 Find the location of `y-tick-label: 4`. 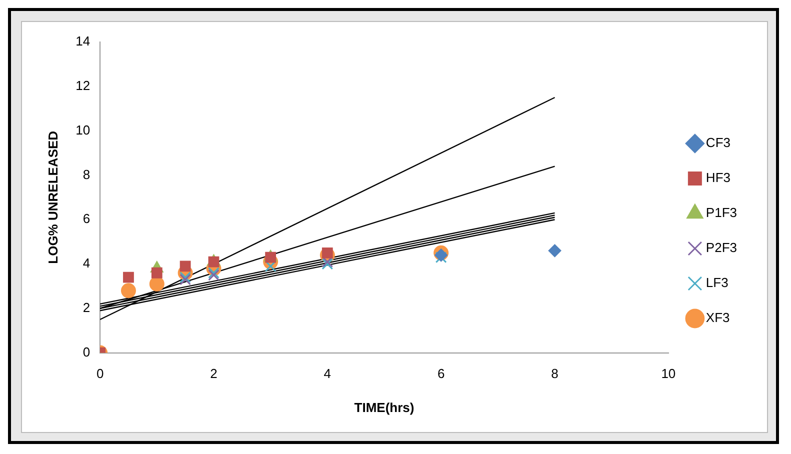

y-tick-label: 4 is located at coordinates (86, 263).